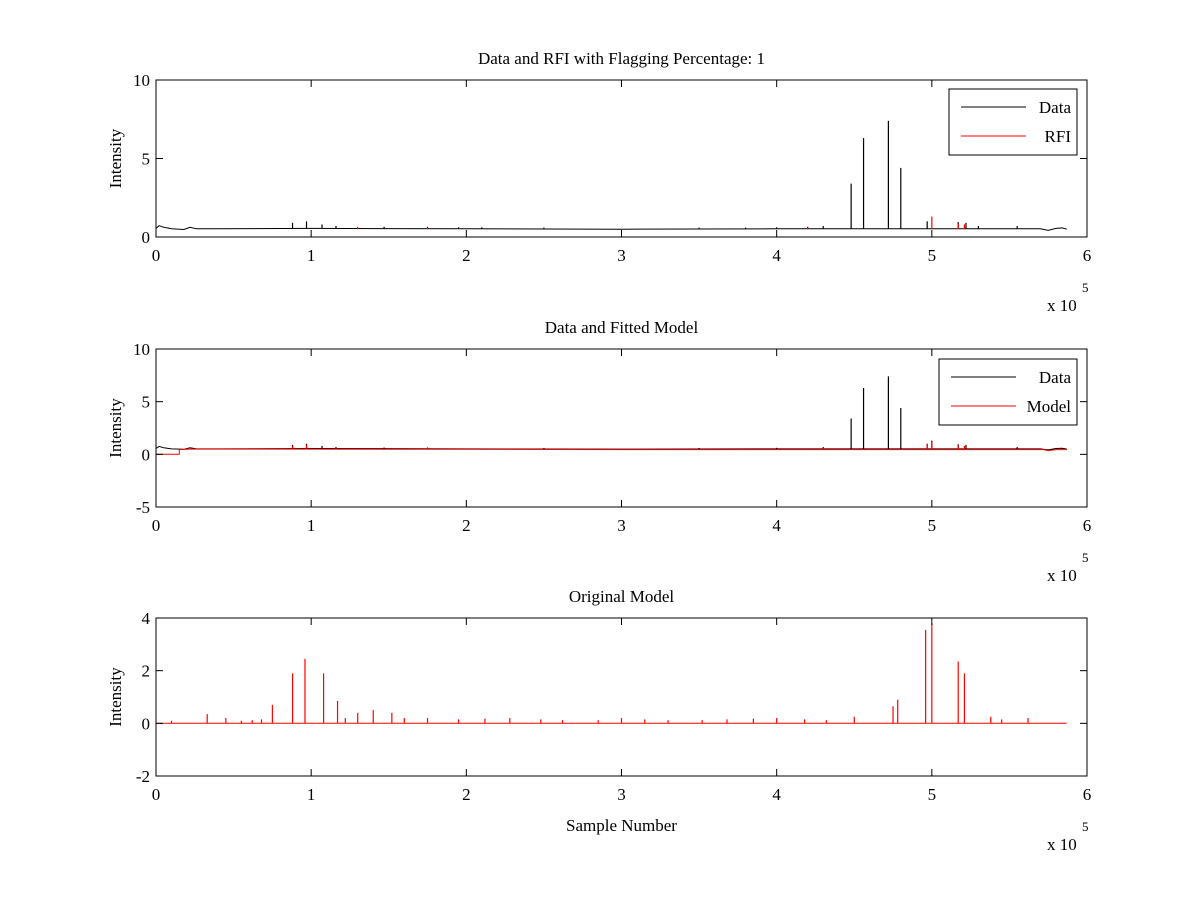 This screenshot has width=1200, height=900. I want to click on legend: Data Model, so click(1008, 392).